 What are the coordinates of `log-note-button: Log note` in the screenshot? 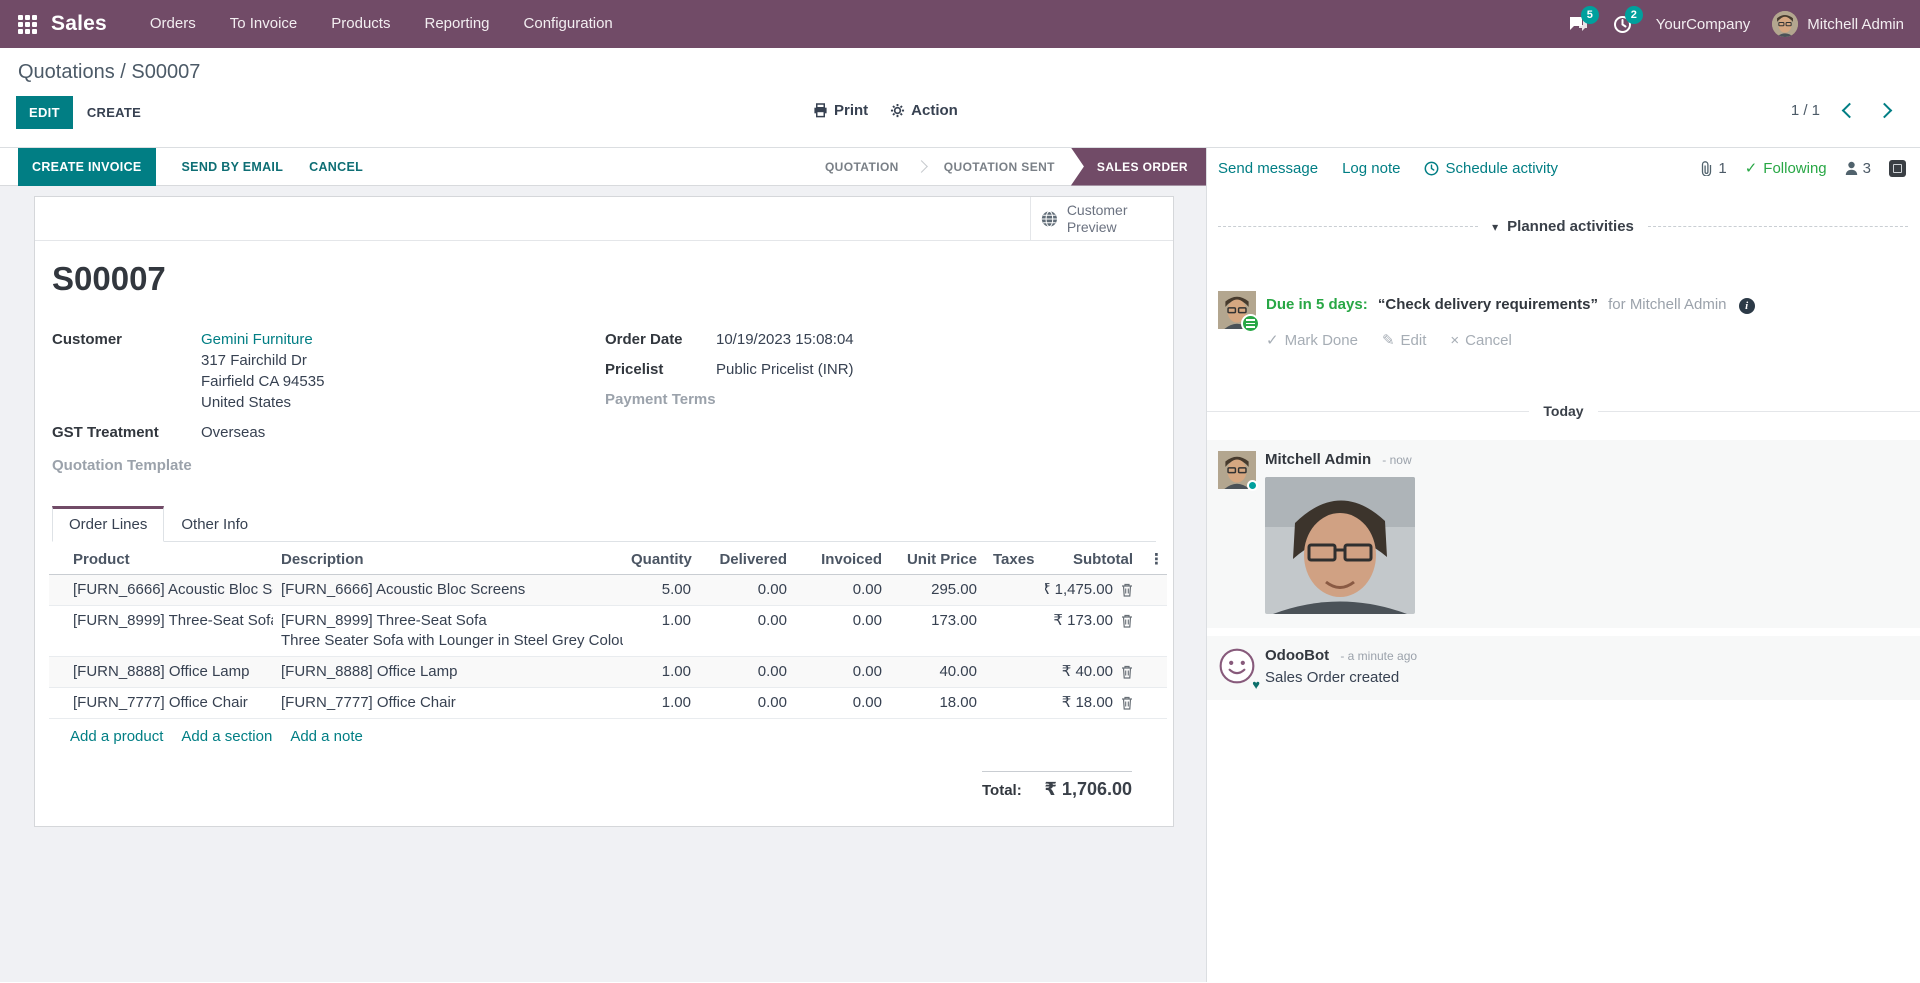 It's located at (1371, 168).